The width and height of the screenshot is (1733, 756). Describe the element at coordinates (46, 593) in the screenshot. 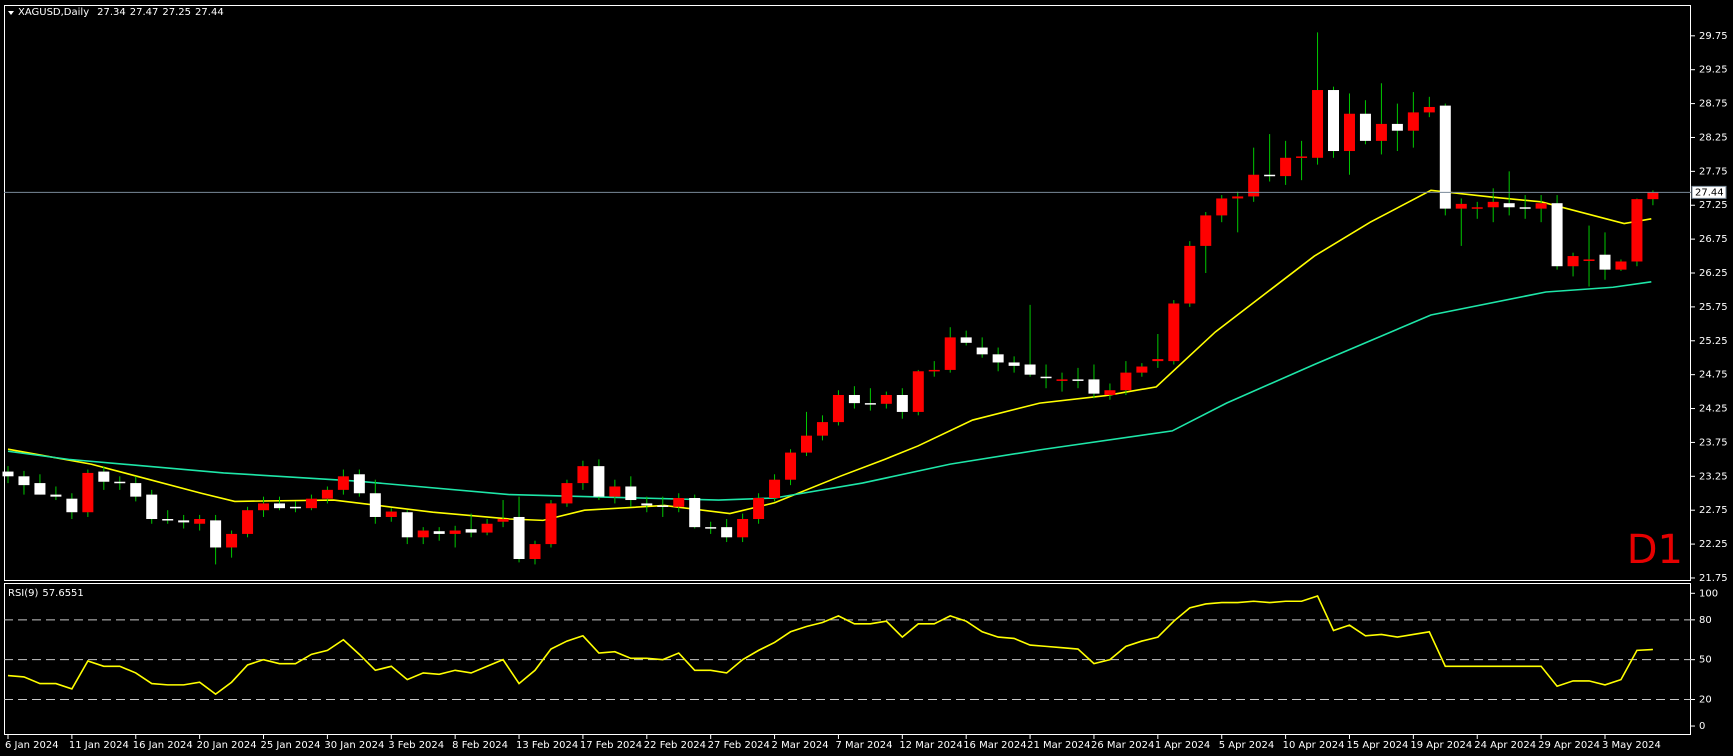

I see `rsi-title: RSI(9) 57.6551` at that location.